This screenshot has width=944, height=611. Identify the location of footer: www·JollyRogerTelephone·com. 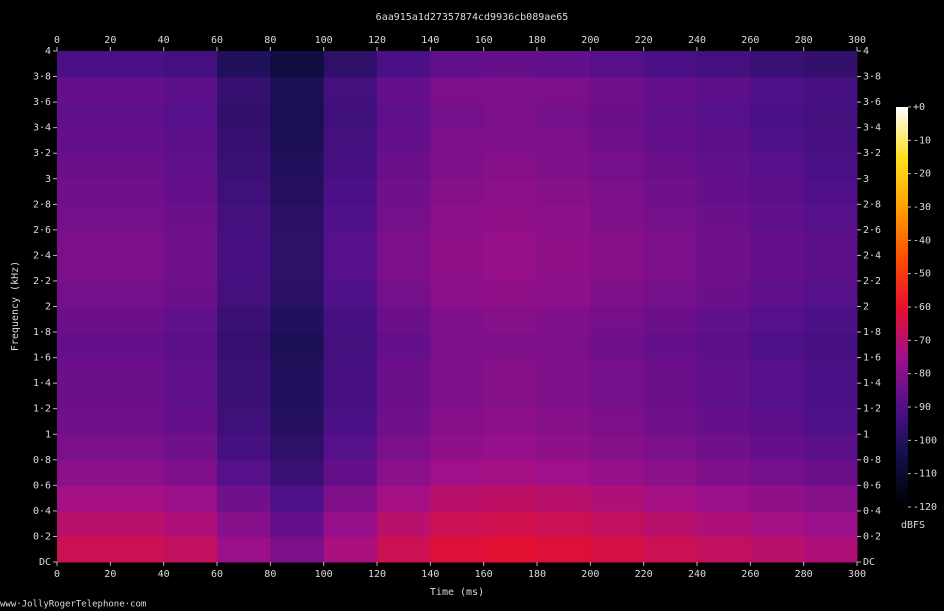
(73, 605).